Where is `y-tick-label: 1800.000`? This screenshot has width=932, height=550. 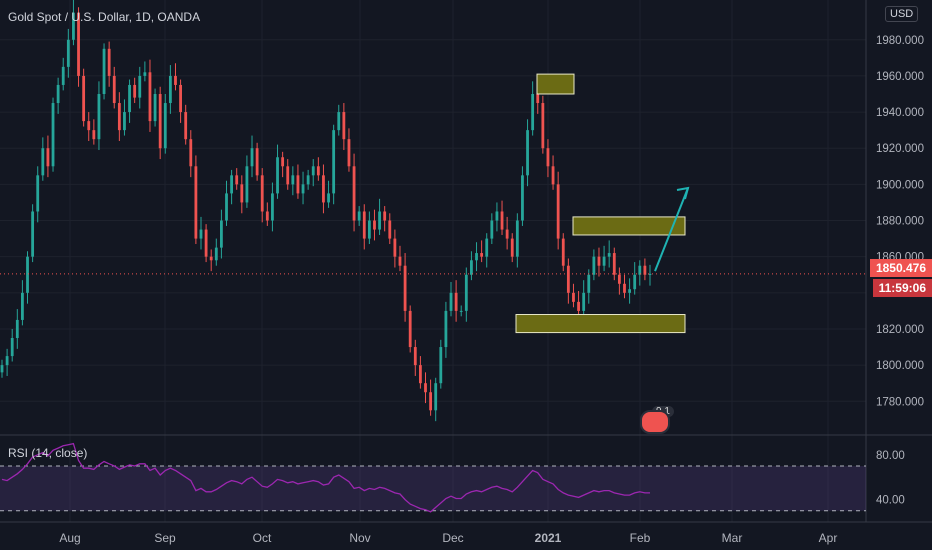 y-tick-label: 1800.000 is located at coordinates (900, 366).